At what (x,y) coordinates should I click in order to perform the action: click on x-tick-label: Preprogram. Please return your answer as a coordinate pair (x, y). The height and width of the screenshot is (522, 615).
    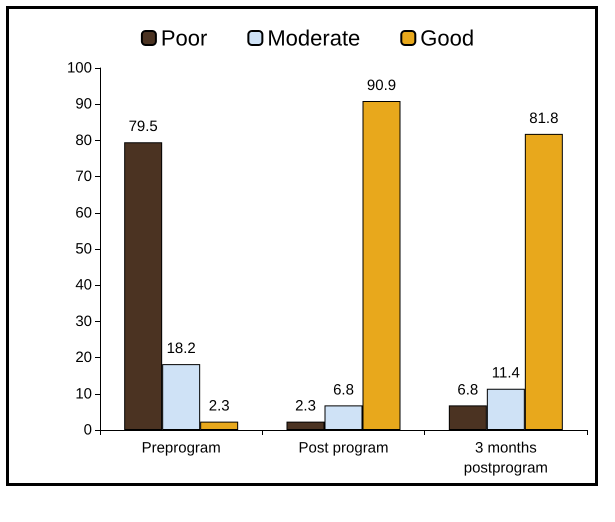
    Looking at the image, I should click on (181, 448).